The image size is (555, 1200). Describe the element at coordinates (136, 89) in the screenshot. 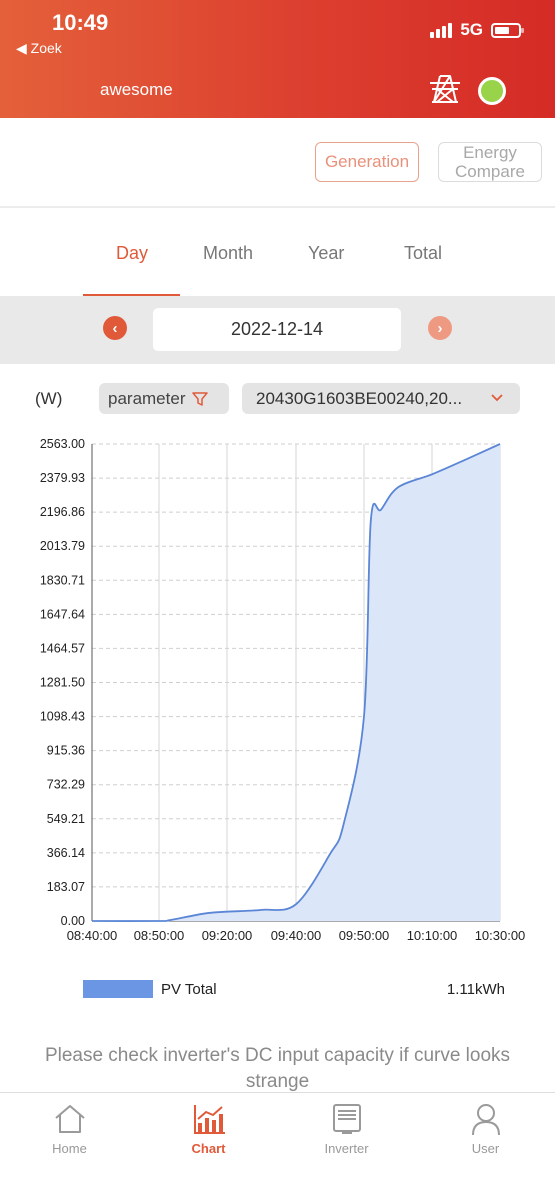

I see `plant-name: awesome` at that location.